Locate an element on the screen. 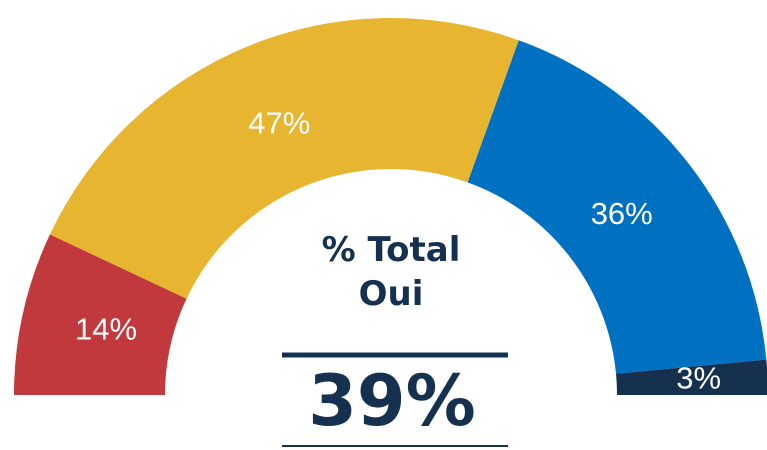 Image resolution: width=767 pixels, height=450 pixels. data-label: 14% is located at coordinates (106, 328).